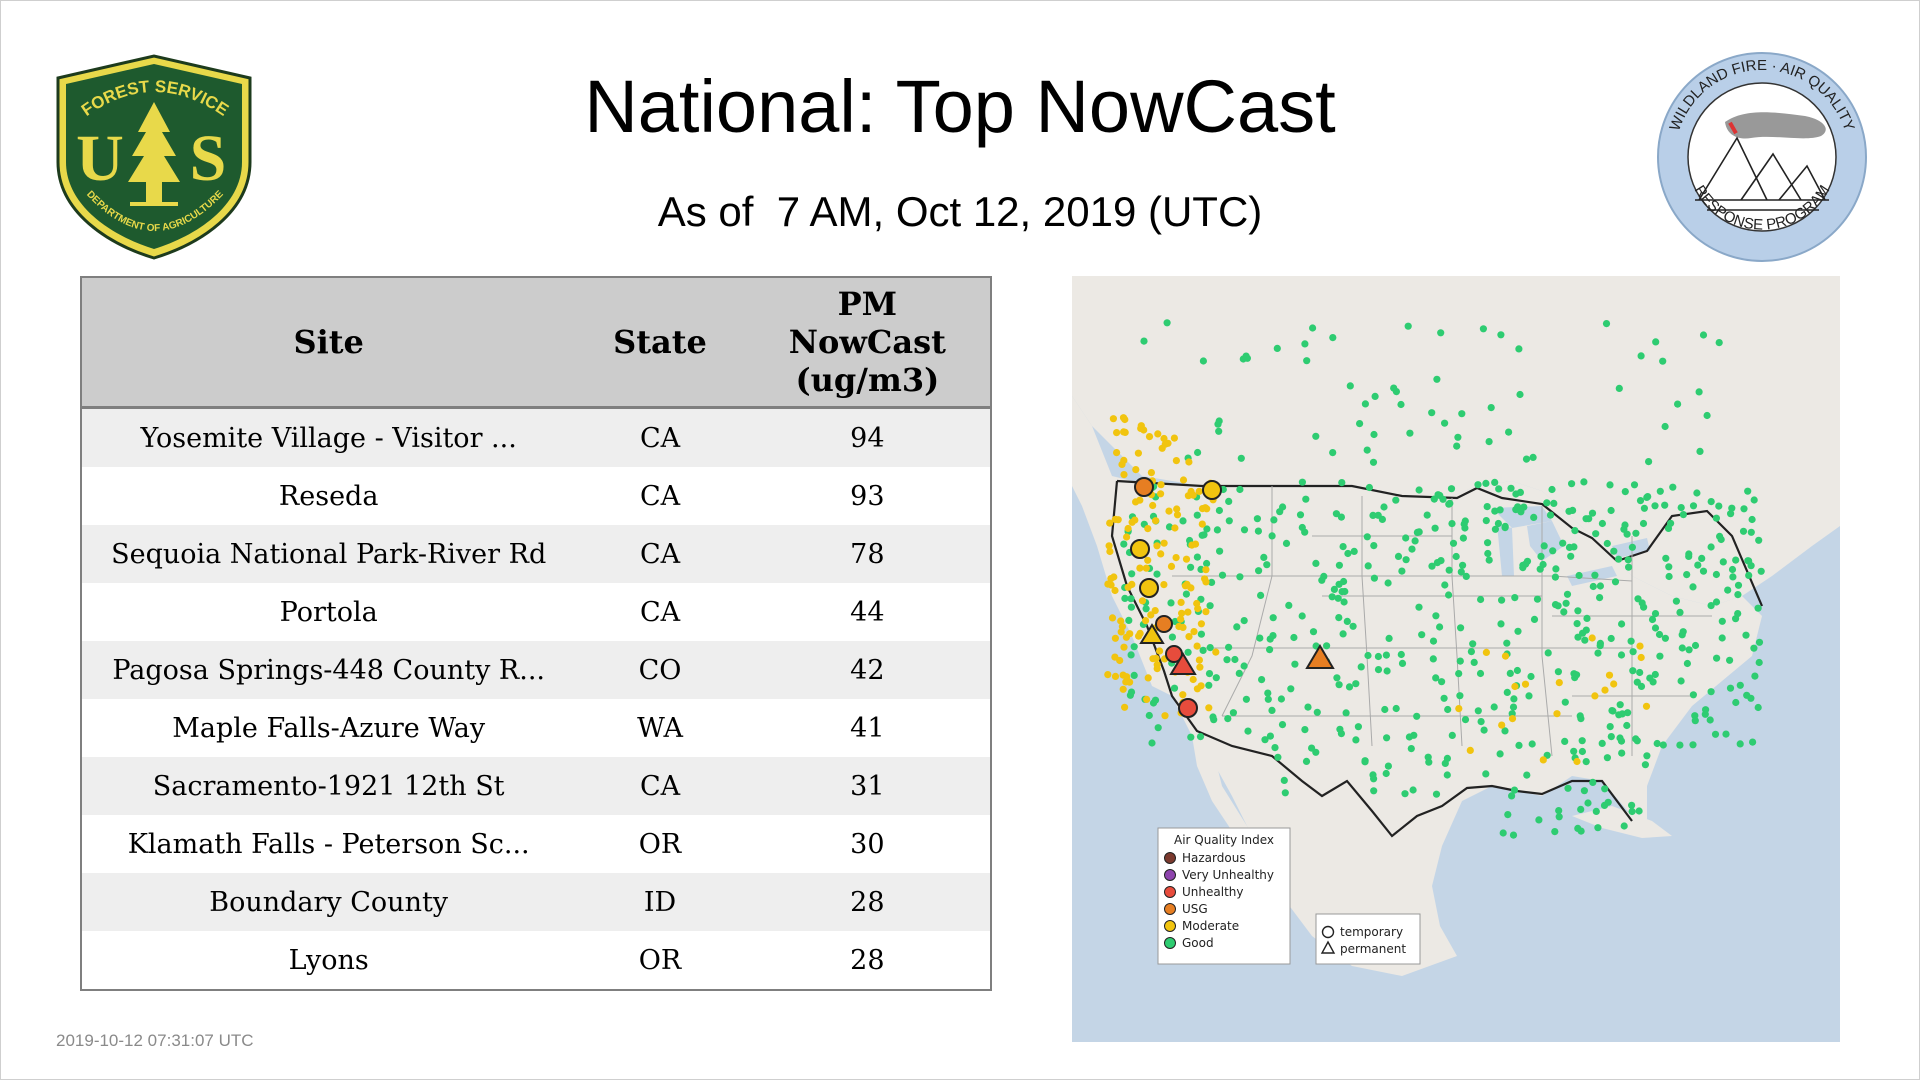 Image resolution: width=1920 pixels, height=1080 pixels. Describe the element at coordinates (867, 496) in the screenshot. I see `cell-value: 93` at that location.